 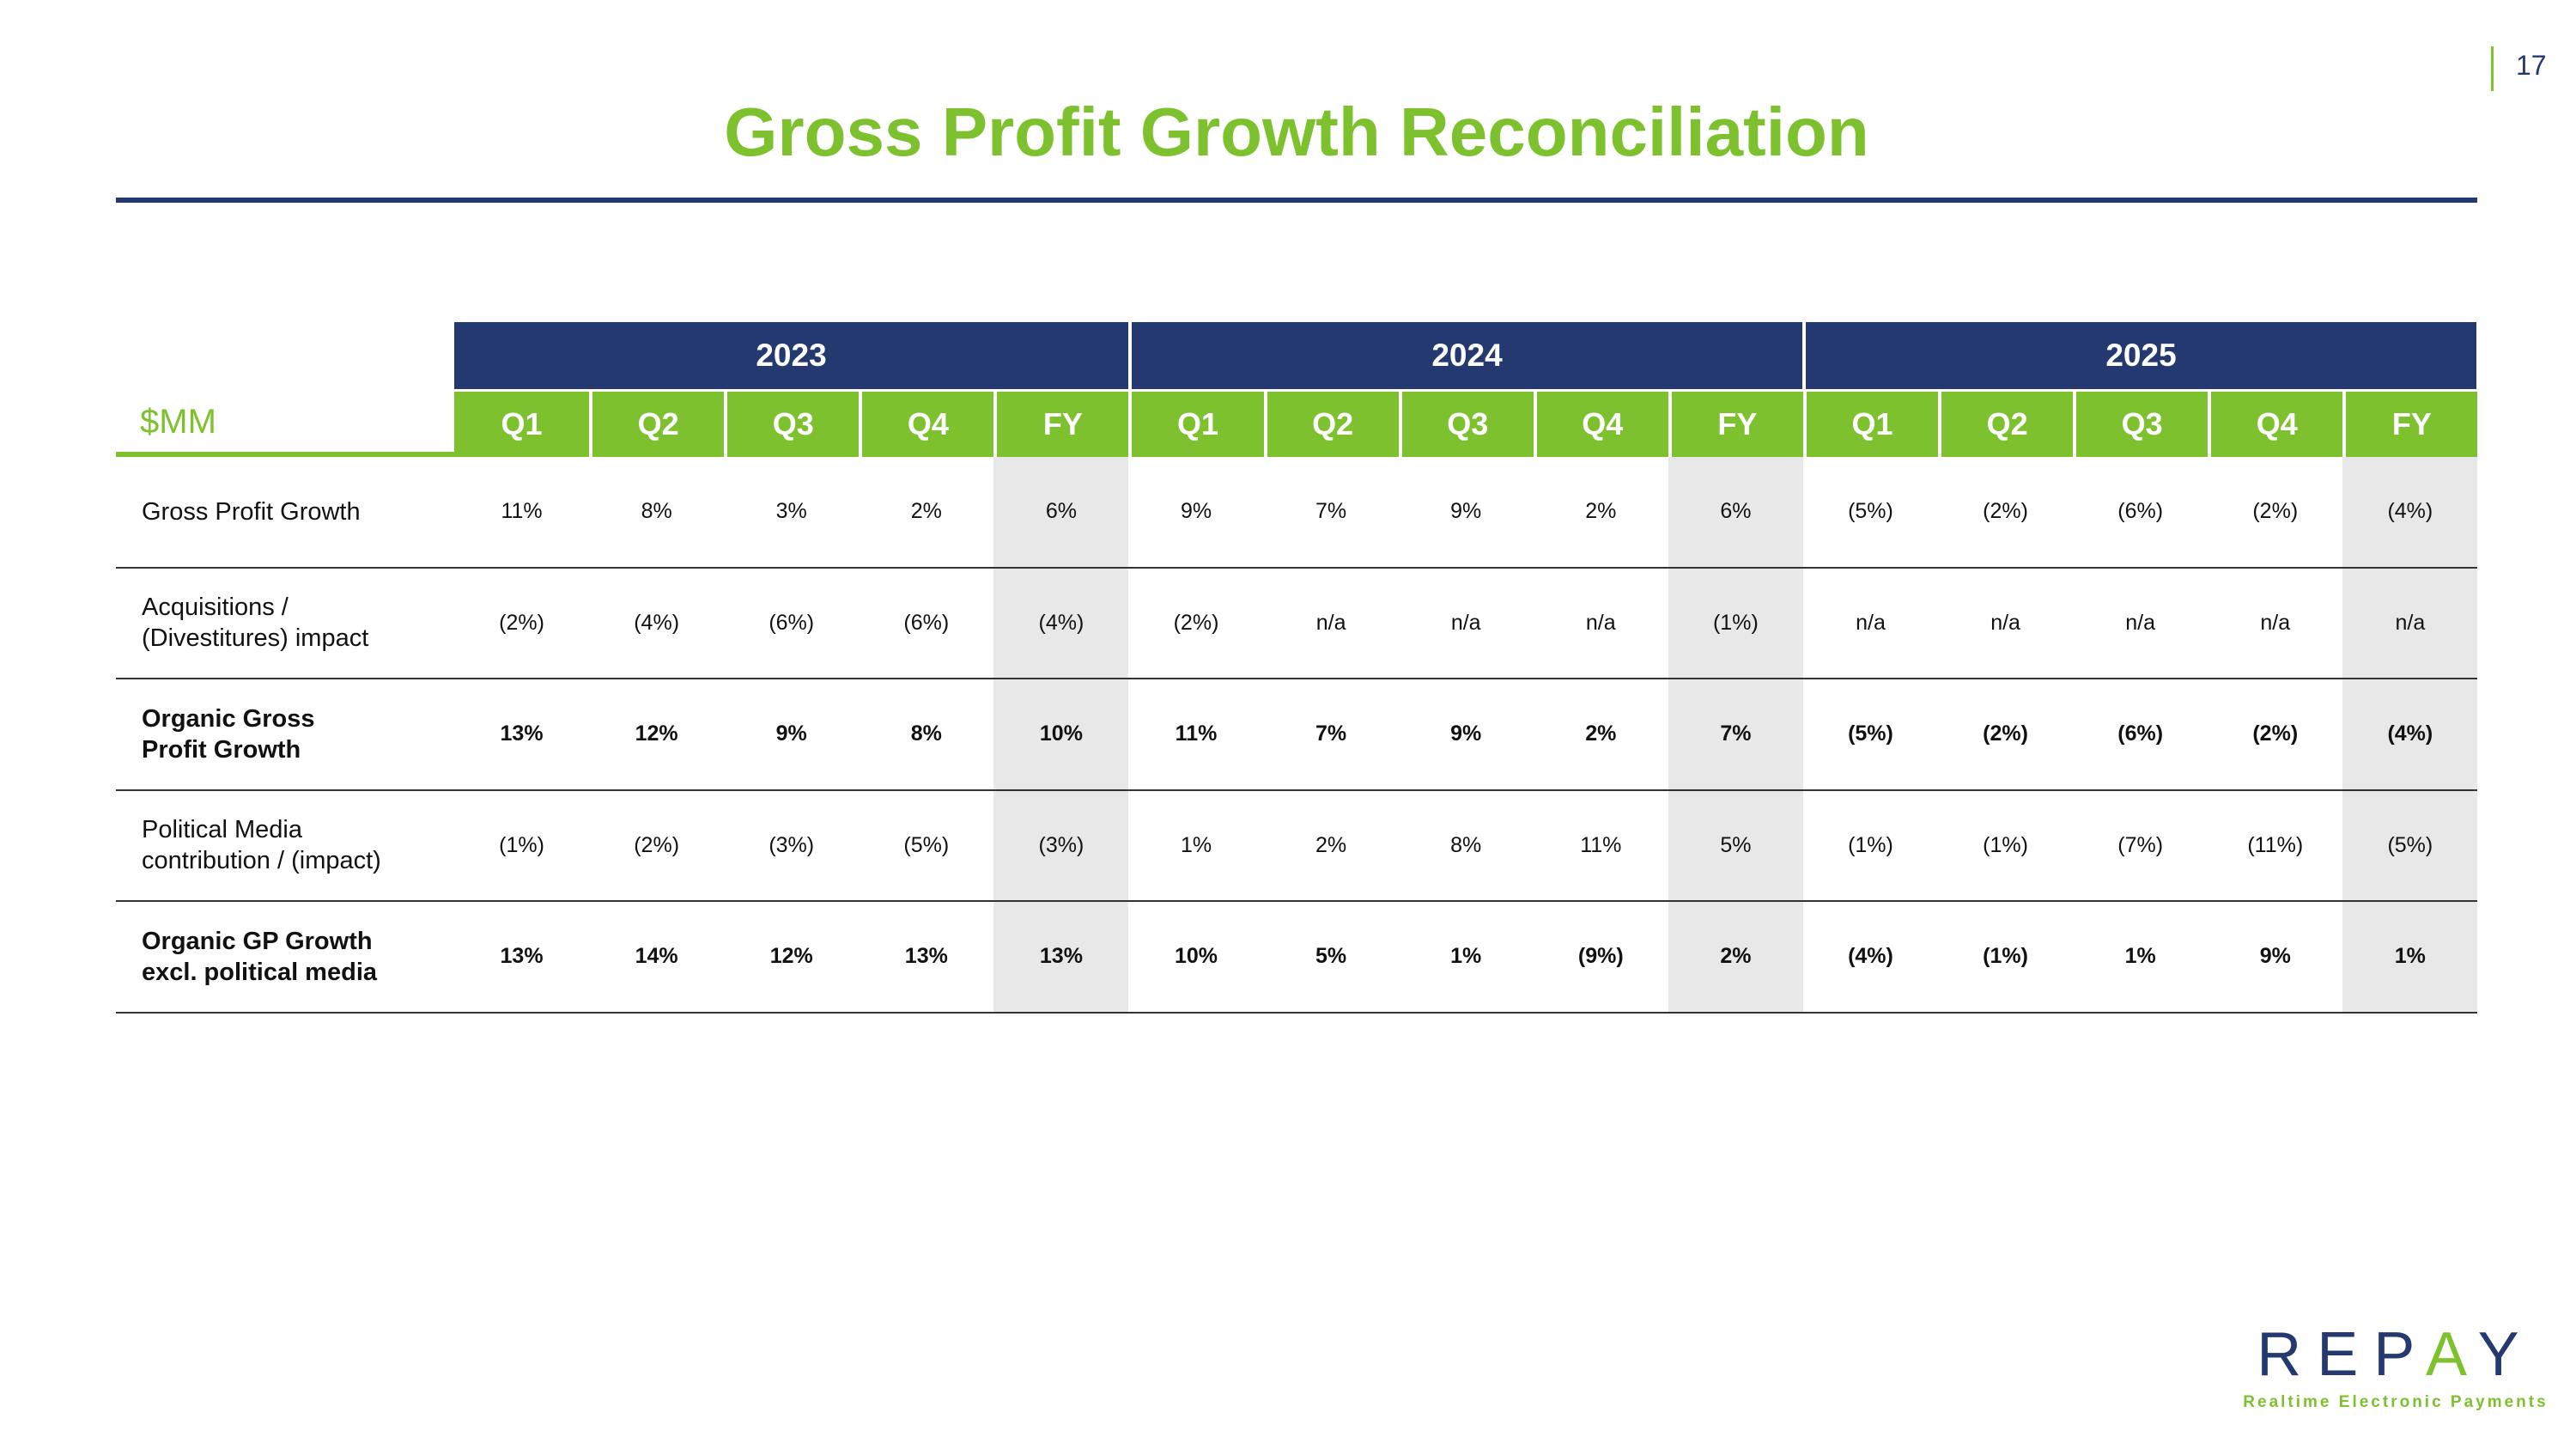 I want to click on row-label-line: (Divestitures) impact, so click(x=255, y=638).